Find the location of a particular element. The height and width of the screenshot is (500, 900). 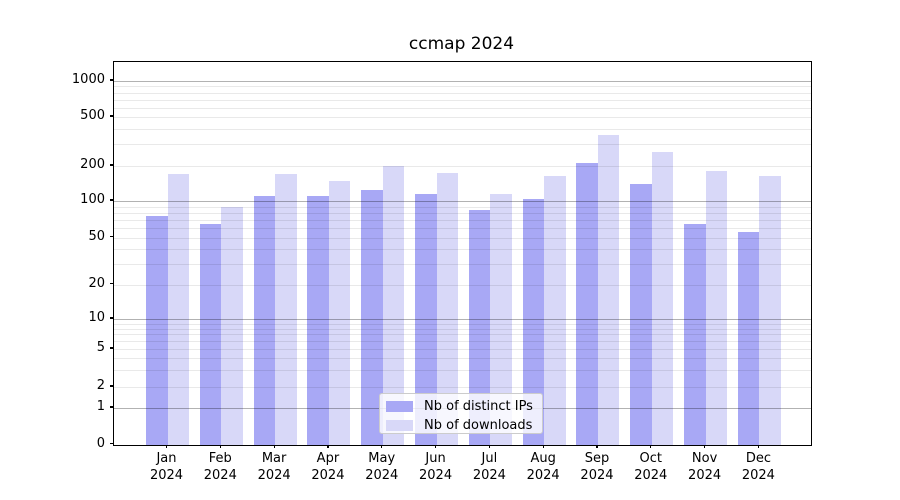

bar-nb-of-downloads-feb-2024 is located at coordinates (232, 325).